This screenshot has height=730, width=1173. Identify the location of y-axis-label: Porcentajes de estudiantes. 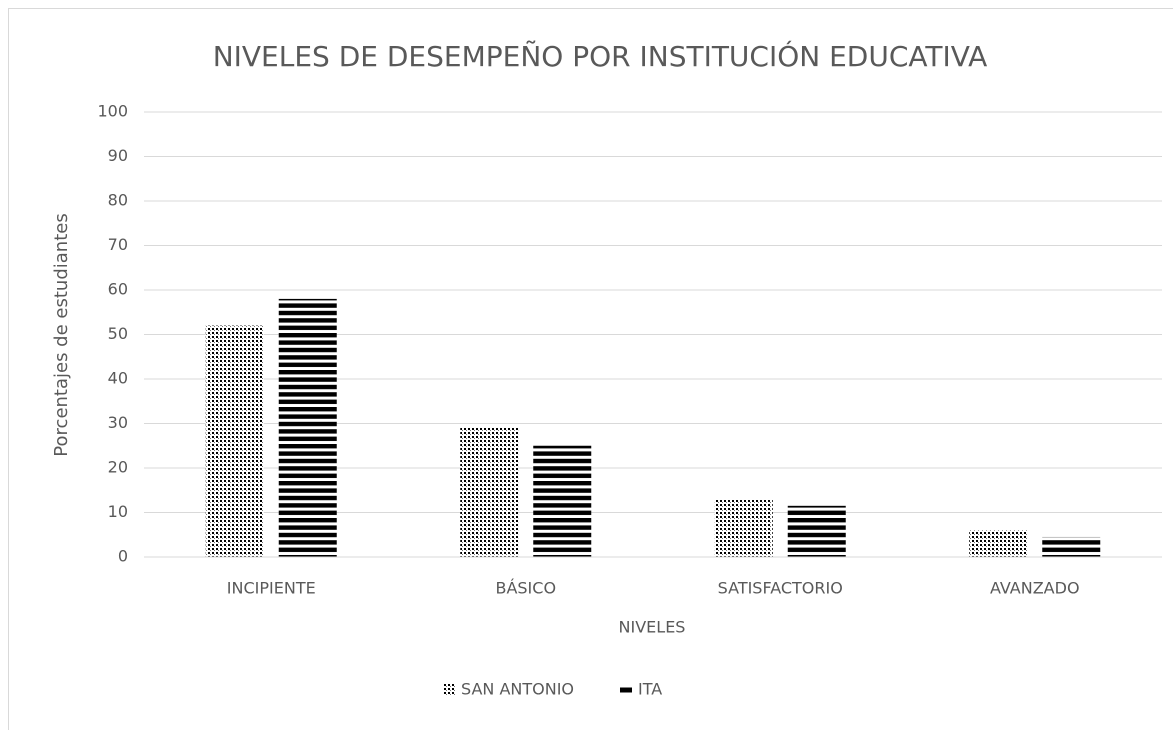
(61, 334).